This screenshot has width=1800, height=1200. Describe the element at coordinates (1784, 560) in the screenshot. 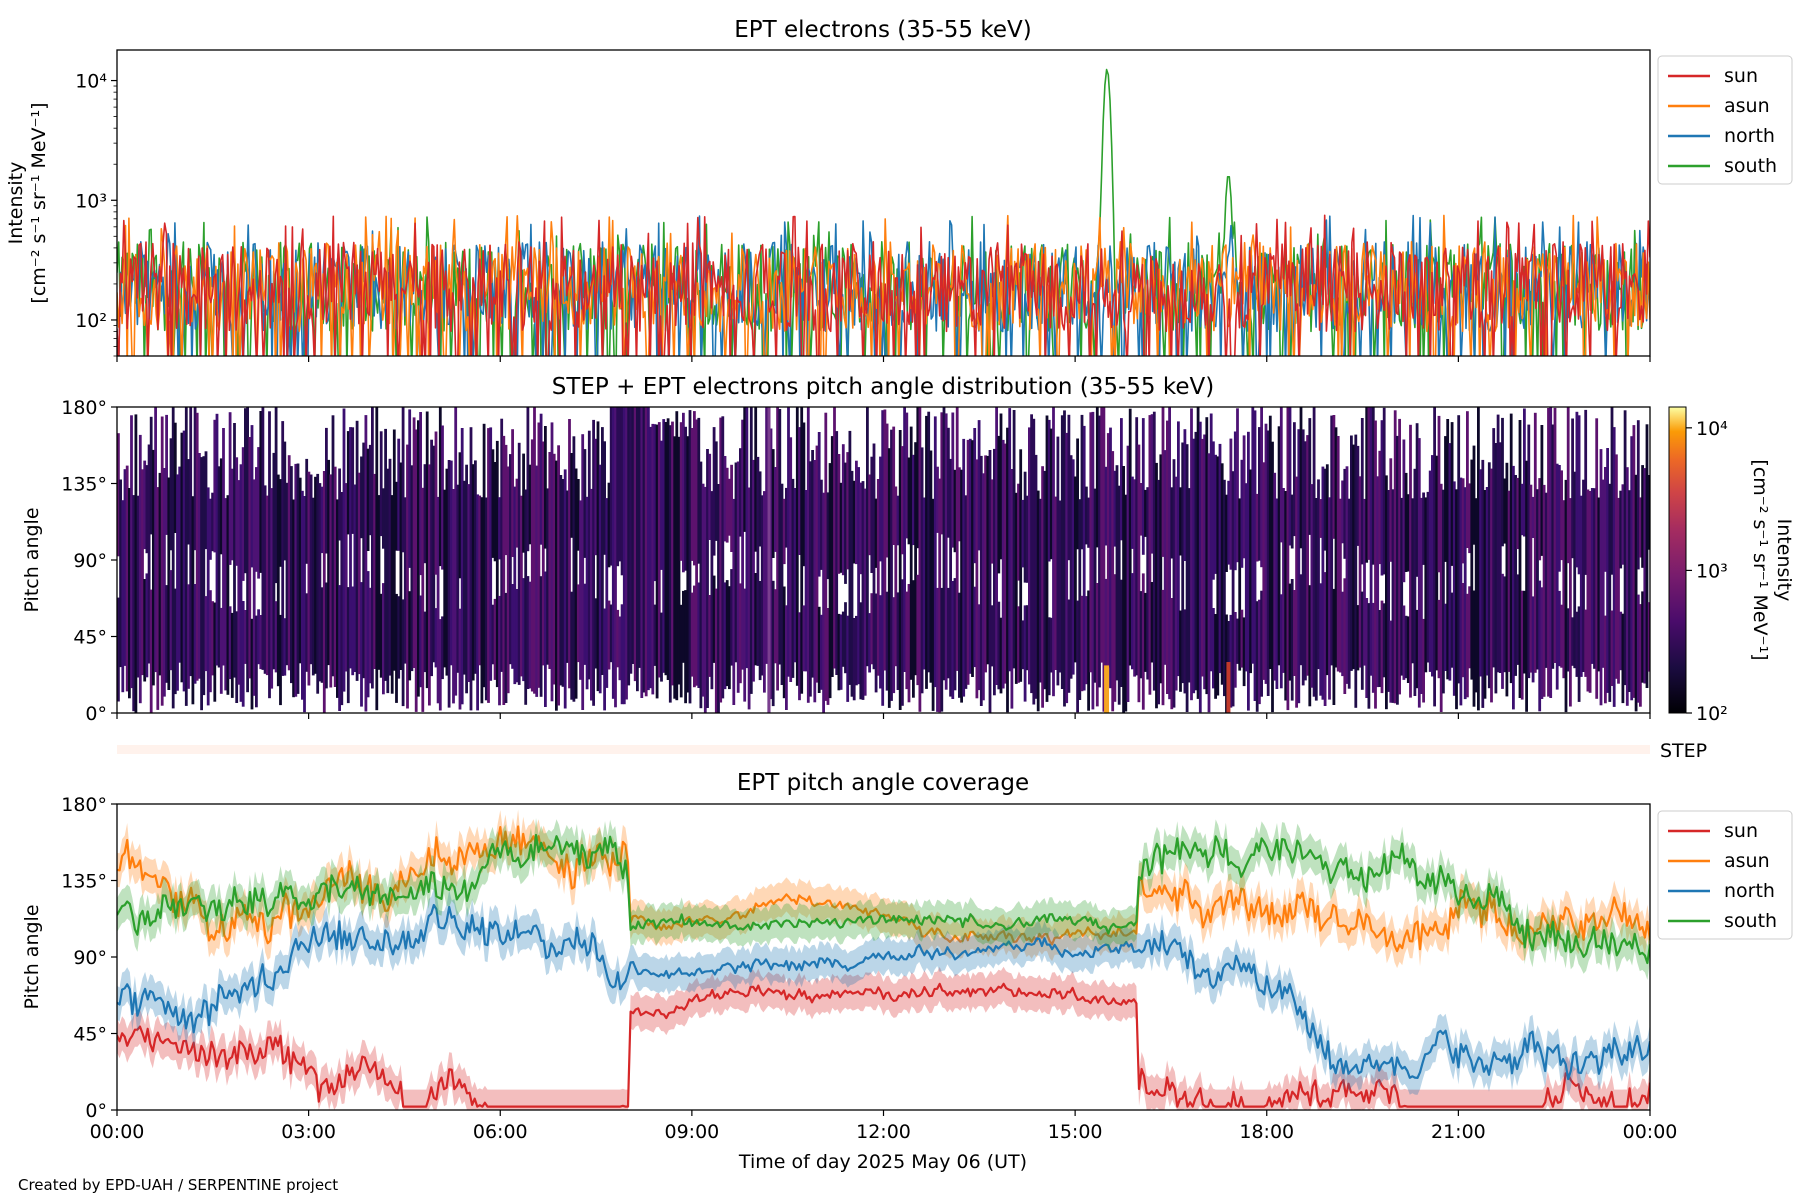

I see `colorbar-label: Intensity` at that location.